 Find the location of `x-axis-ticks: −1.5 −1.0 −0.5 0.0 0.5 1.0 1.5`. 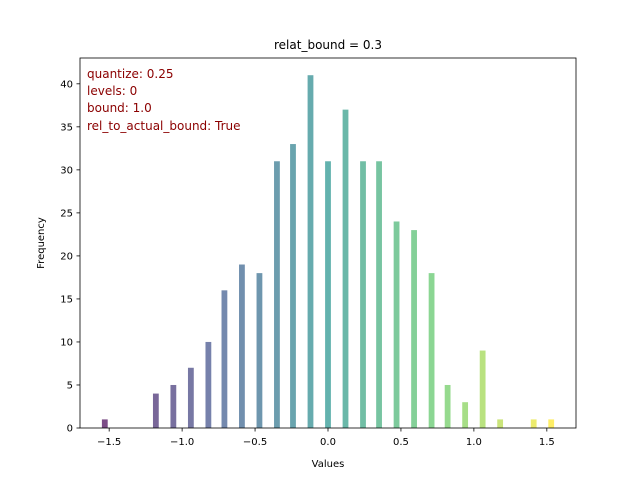

x-axis-ticks: −1.5 −1.0 −0.5 0.0 0.5 1.0 1.5 is located at coordinates (326, 438).